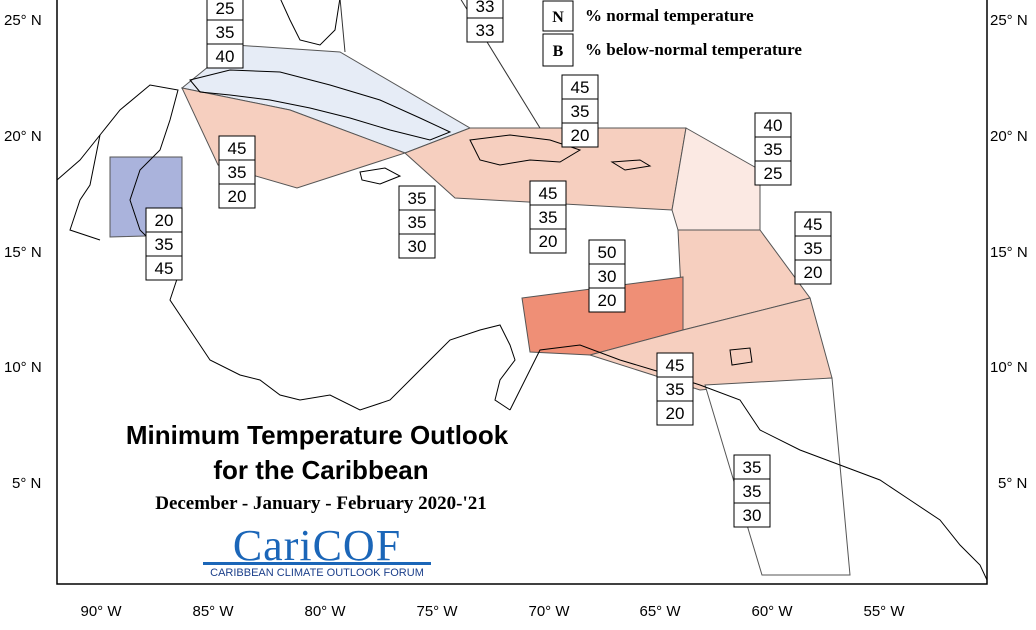 Image resolution: width=1036 pixels, height=630 pixels. I want to click on lon-tick-85w: 85° W, so click(213, 611).